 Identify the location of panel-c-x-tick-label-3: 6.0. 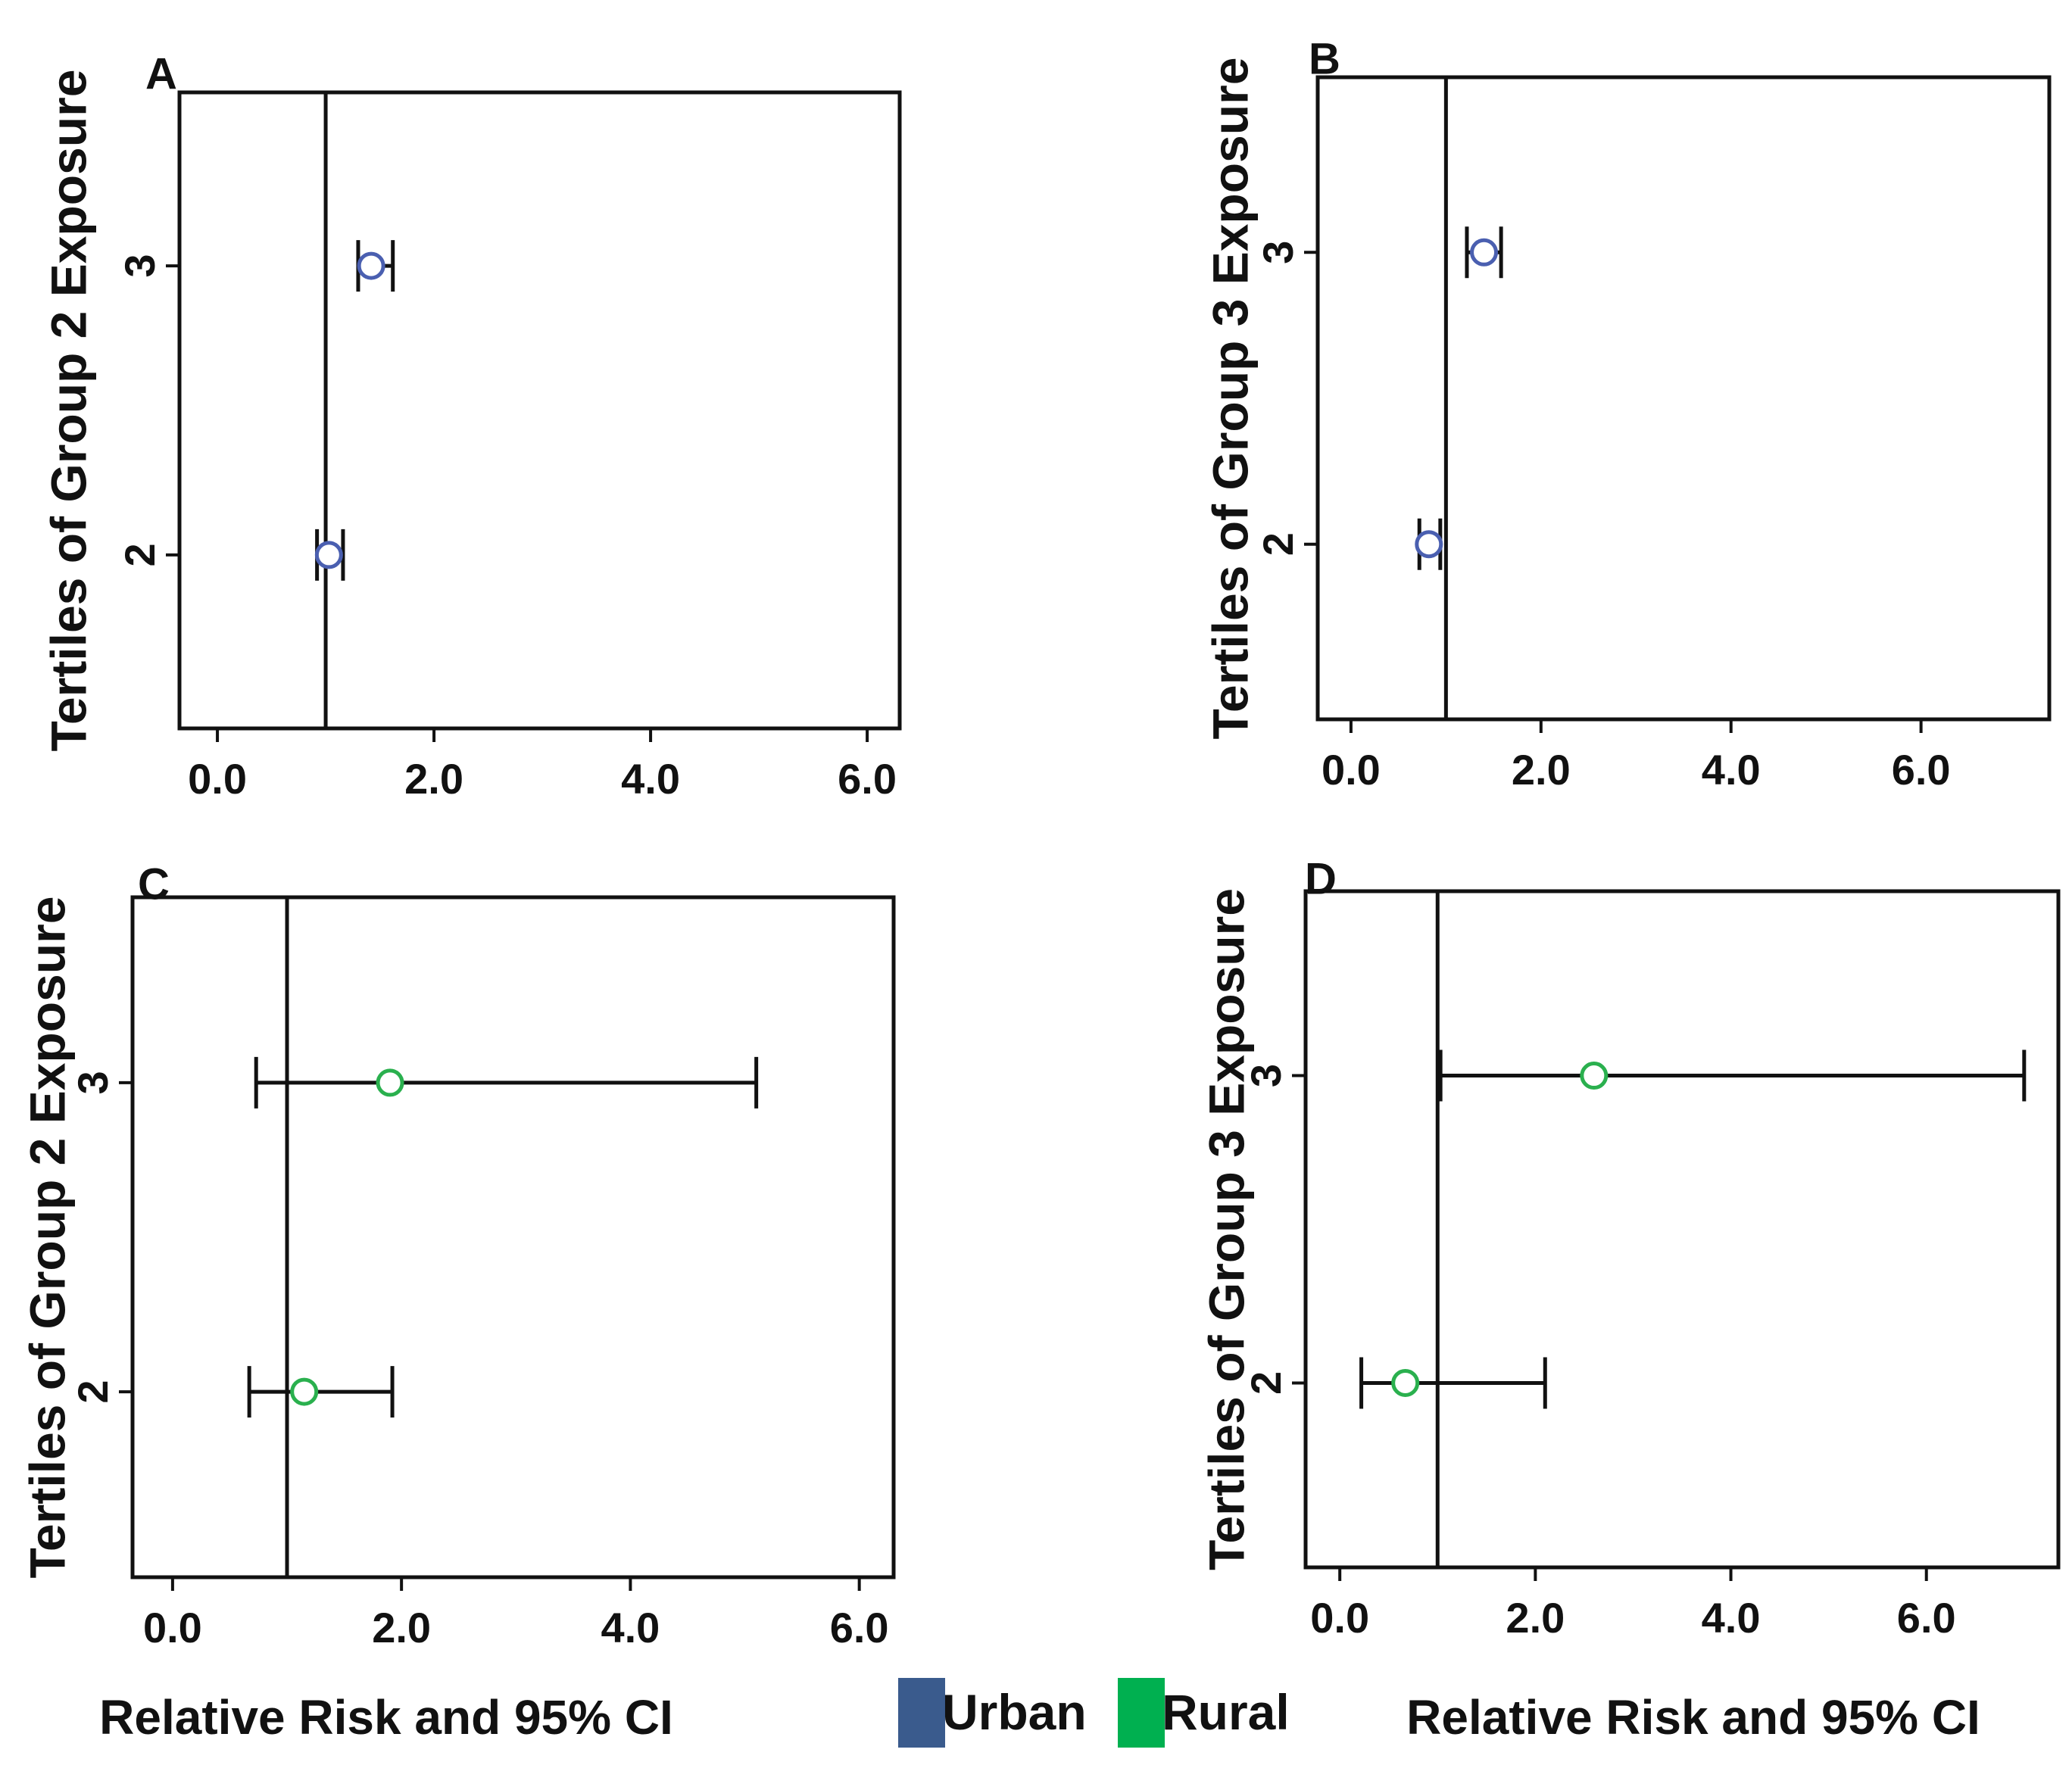
(859, 1627).